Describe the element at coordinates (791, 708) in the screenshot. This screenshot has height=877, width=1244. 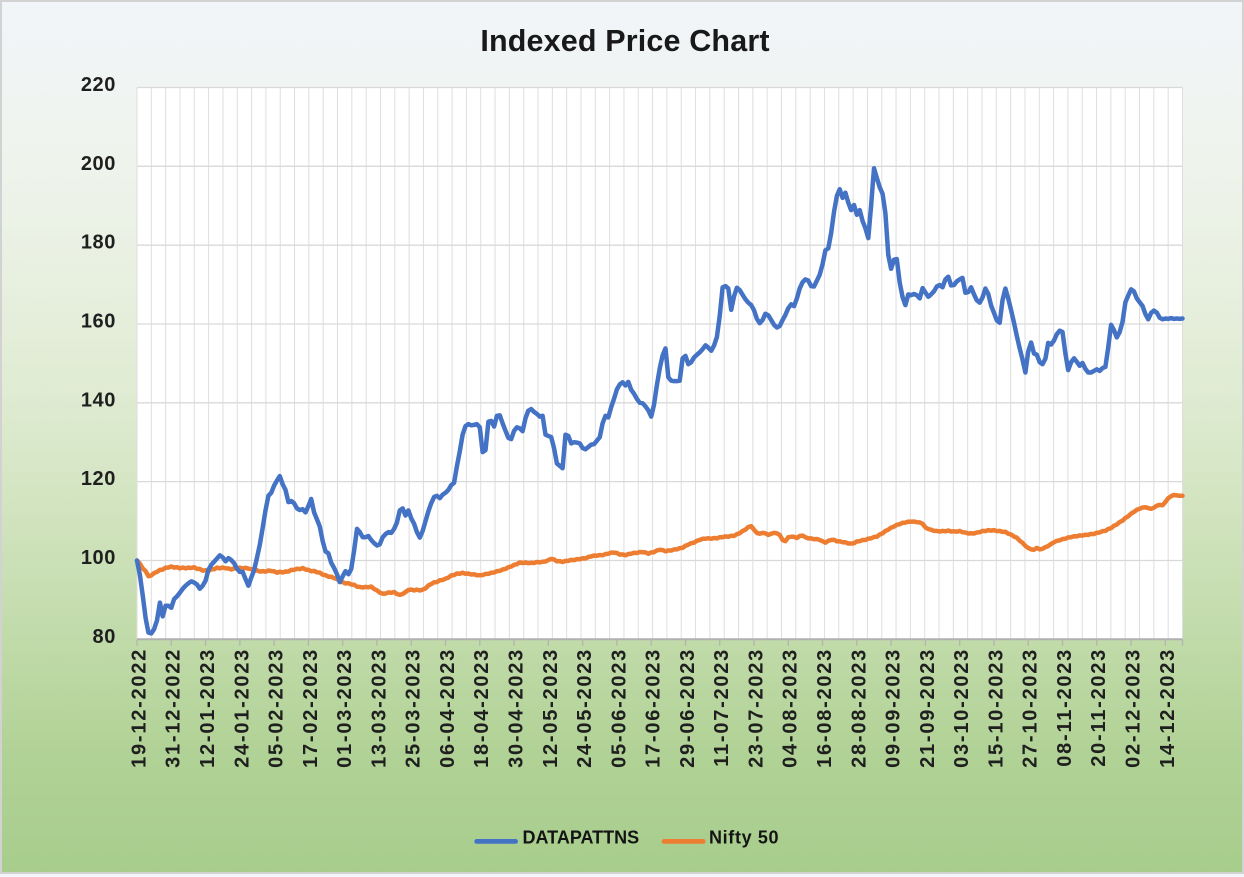
I see `svg-text: 04-08-2023` at that location.